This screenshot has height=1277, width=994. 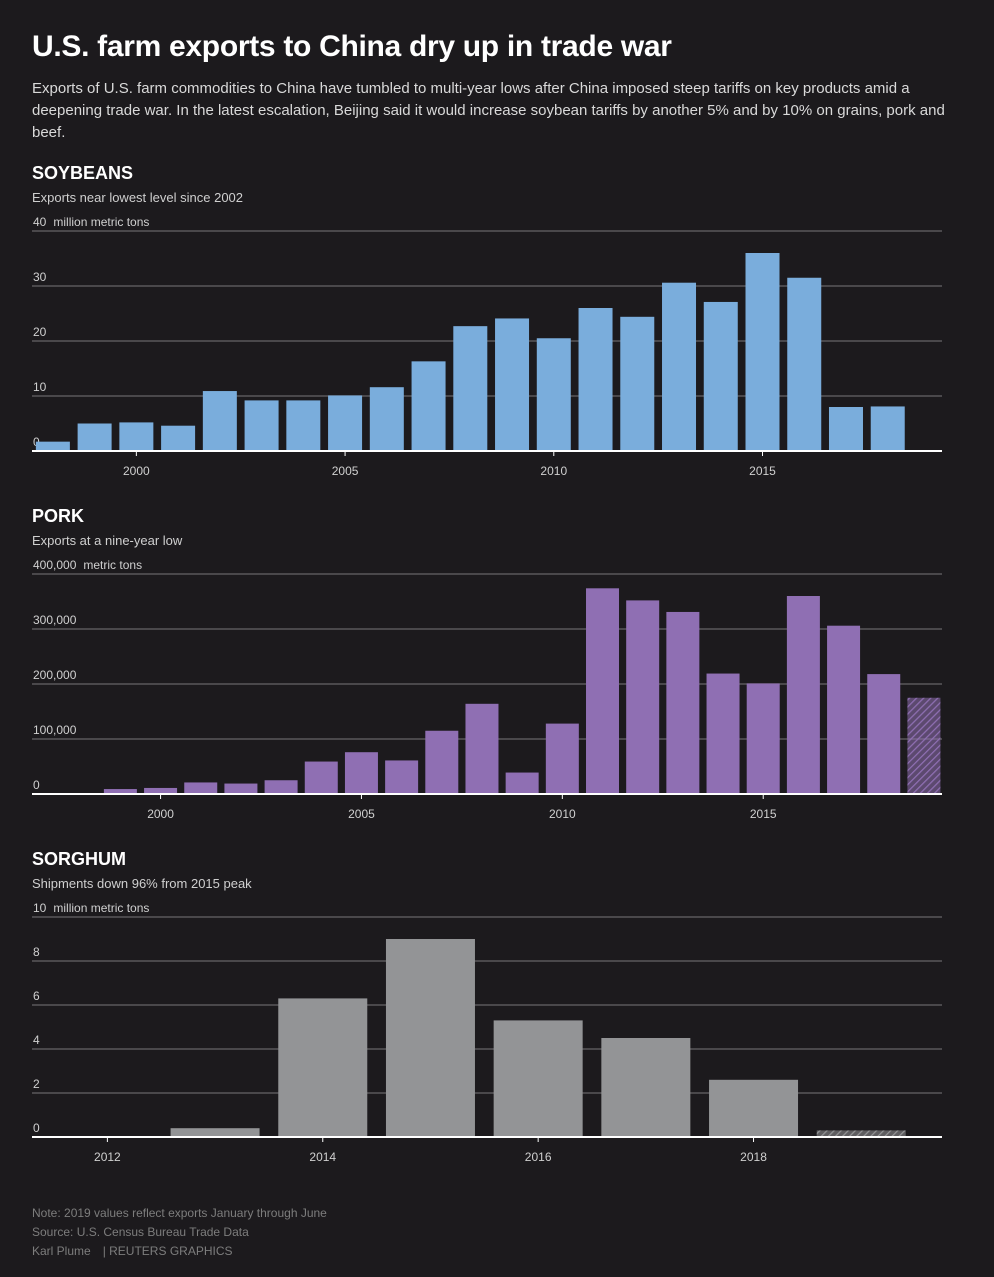 I want to click on pork-unit-label: metric tons, so click(x=112, y=565).